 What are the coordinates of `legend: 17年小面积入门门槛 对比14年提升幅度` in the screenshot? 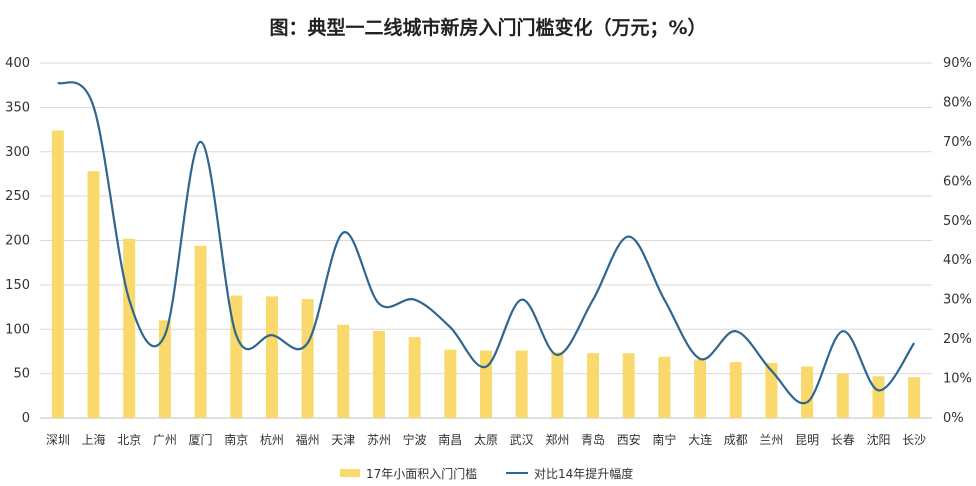 It's located at (486, 473).